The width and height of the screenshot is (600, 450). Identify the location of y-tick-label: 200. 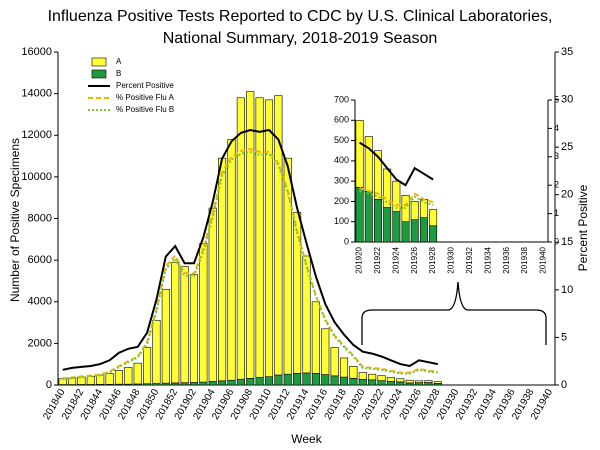
(341, 201).